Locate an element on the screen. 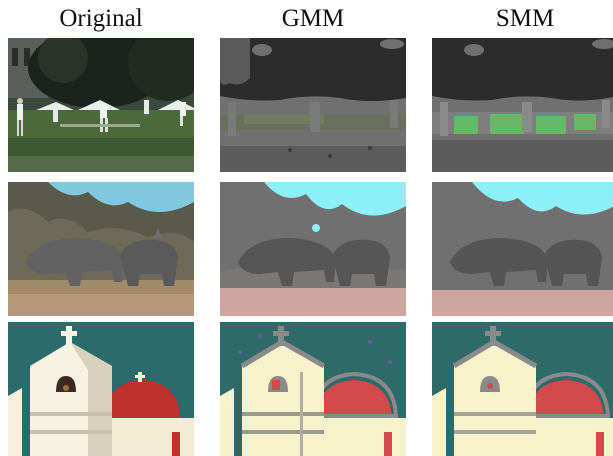  rhinos-smm-segmentation is located at coordinates (522, 249).